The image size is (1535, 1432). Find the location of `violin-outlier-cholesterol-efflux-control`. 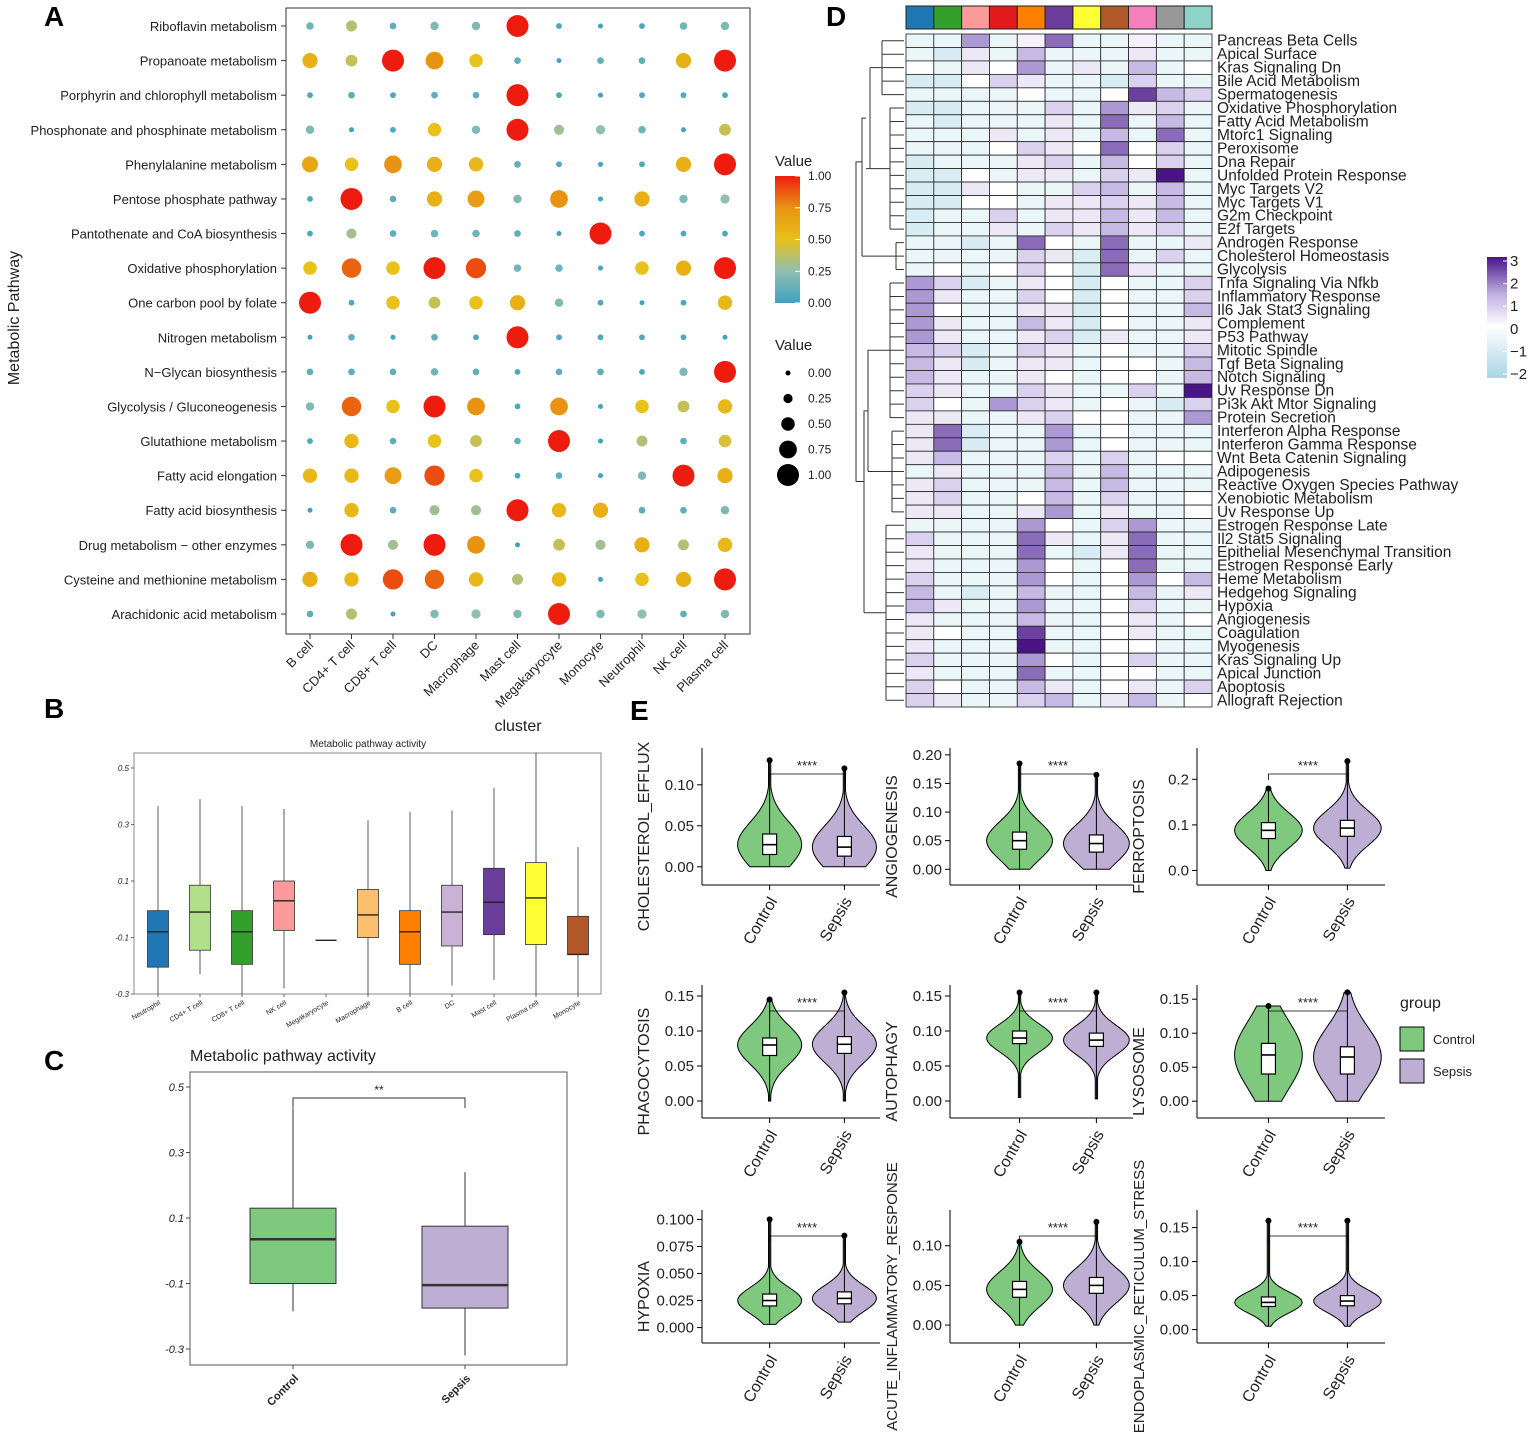

violin-outlier-cholesterol-efflux-control is located at coordinates (769, 760).